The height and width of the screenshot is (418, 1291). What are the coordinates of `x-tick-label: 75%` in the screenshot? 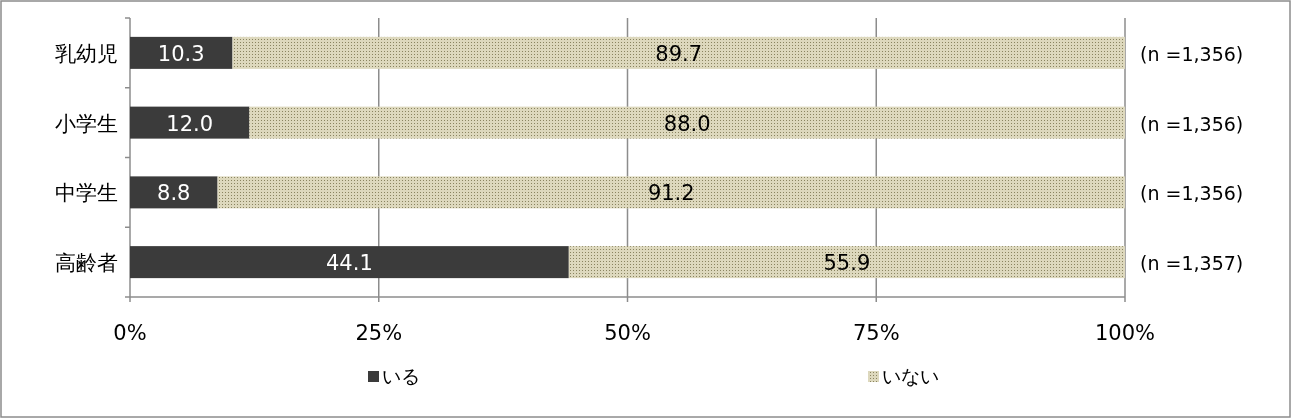 It's located at (876, 333).